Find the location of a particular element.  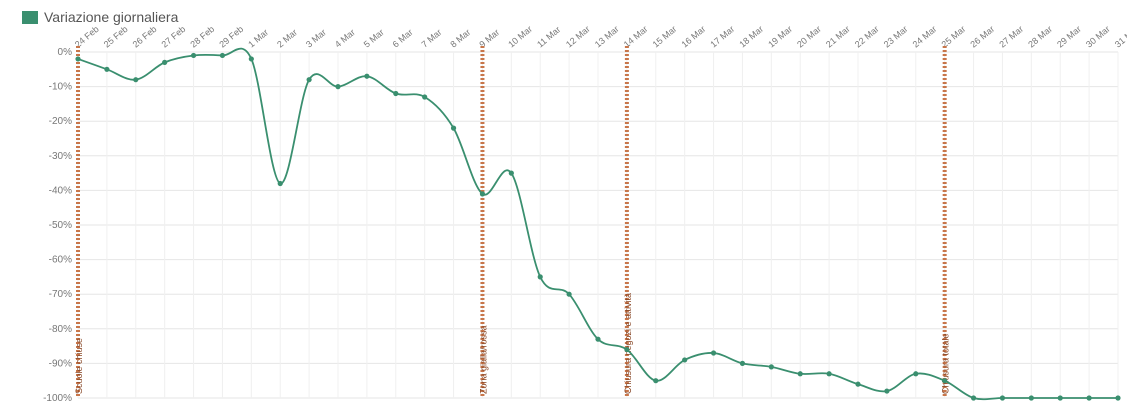

x-tick-label: 8 Mar is located at coordinates (460, 38).